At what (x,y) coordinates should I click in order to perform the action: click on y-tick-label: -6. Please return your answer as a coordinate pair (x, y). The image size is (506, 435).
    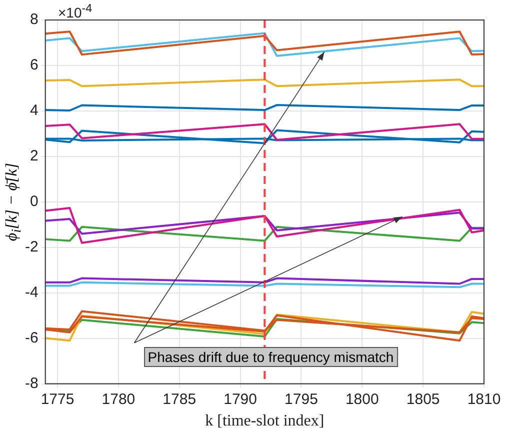
    Looking at the image, I should click on (31, 337).